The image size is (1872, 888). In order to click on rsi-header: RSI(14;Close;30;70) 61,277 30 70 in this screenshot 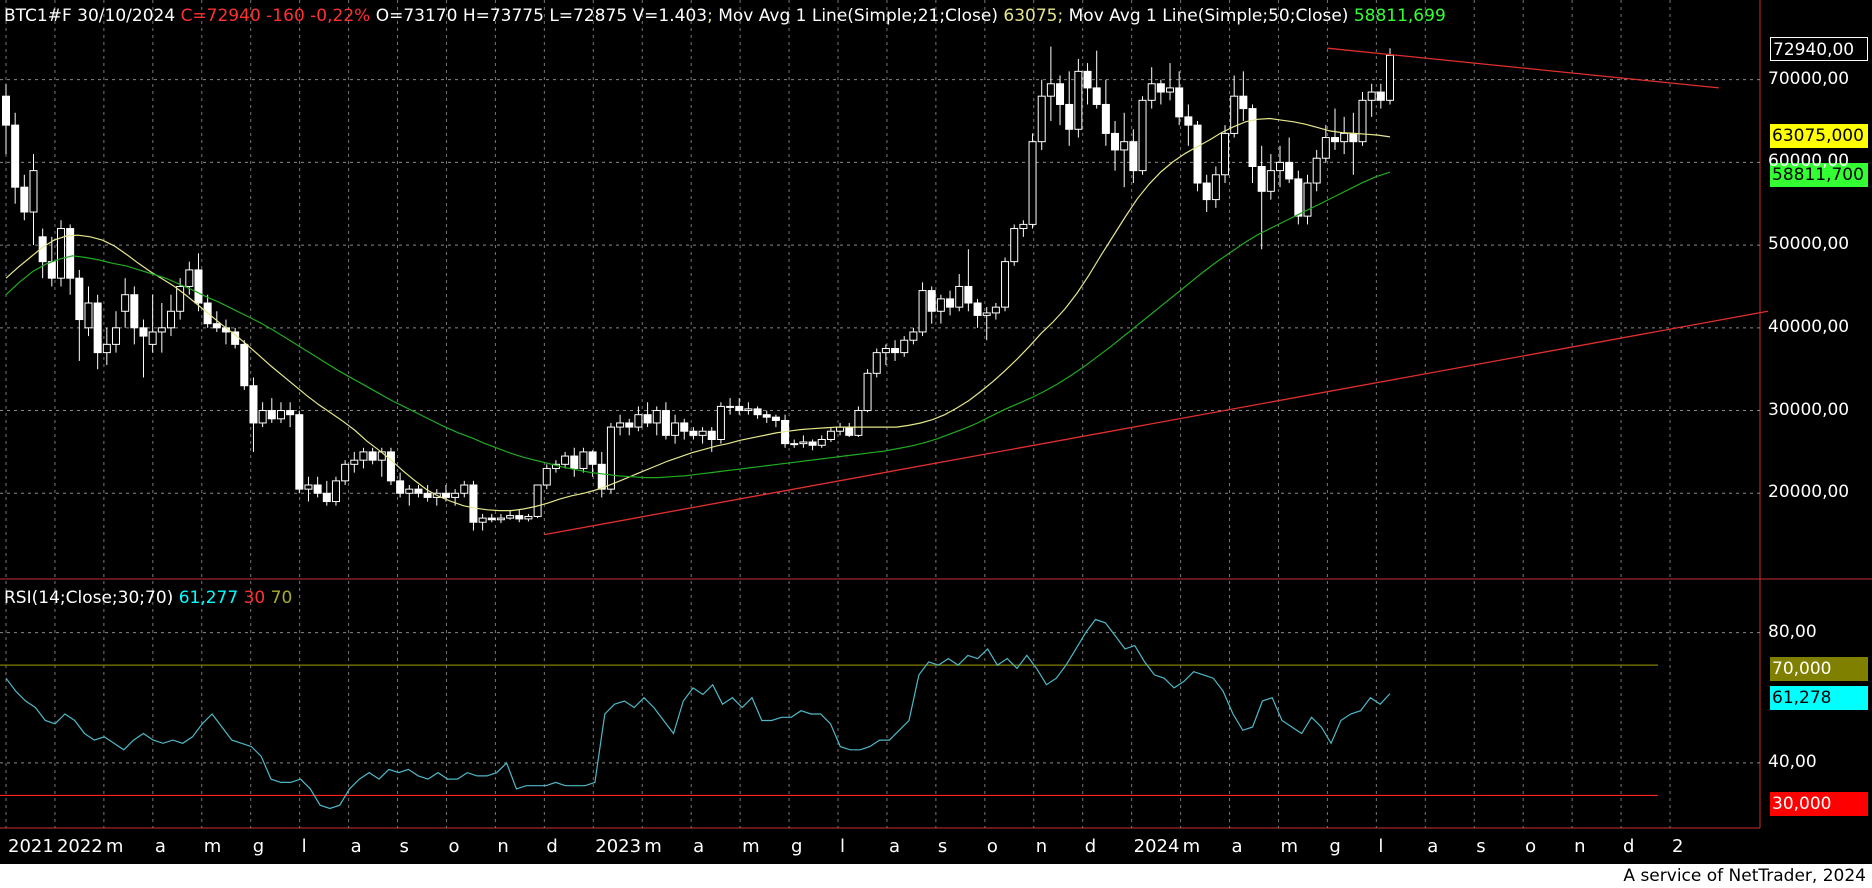, I will do `click(148, 598)`.